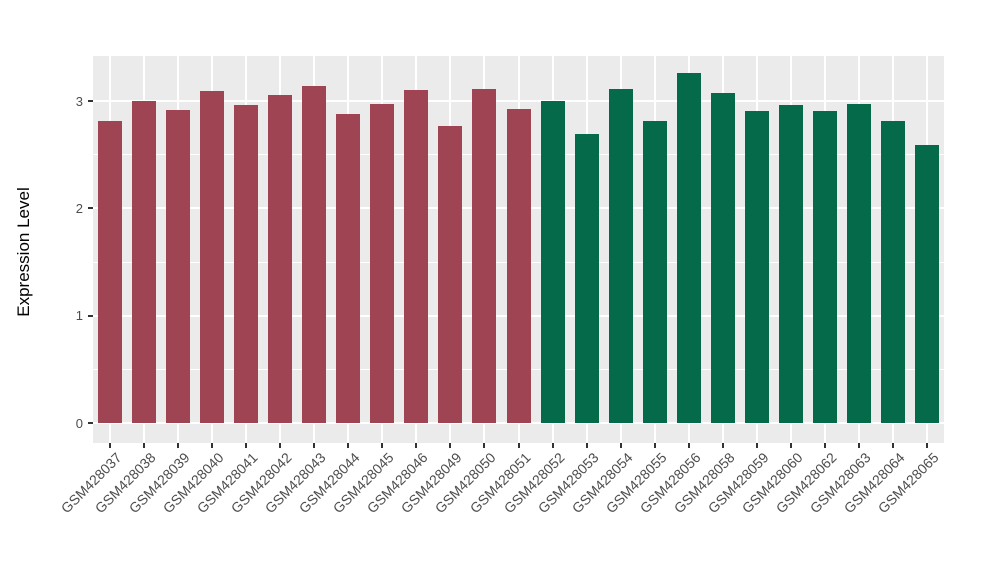 The image size is (1000, 580). I want to click on bar-GSM428038, so click(144, 262).